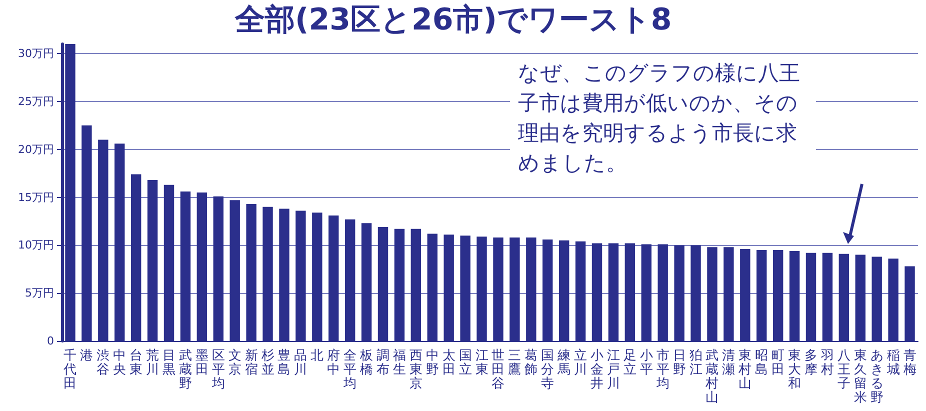  What do you see at coordinates (515, 363) in the screenshot?
I see `x-tick-label: 三鷹` at bounding box center [515, 363].